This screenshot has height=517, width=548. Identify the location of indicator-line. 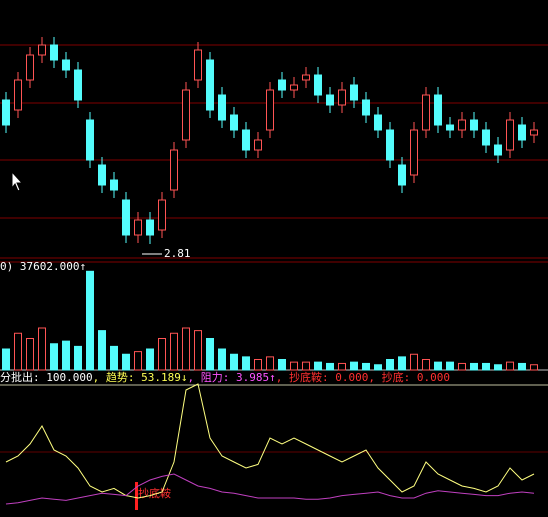
(270, 489).